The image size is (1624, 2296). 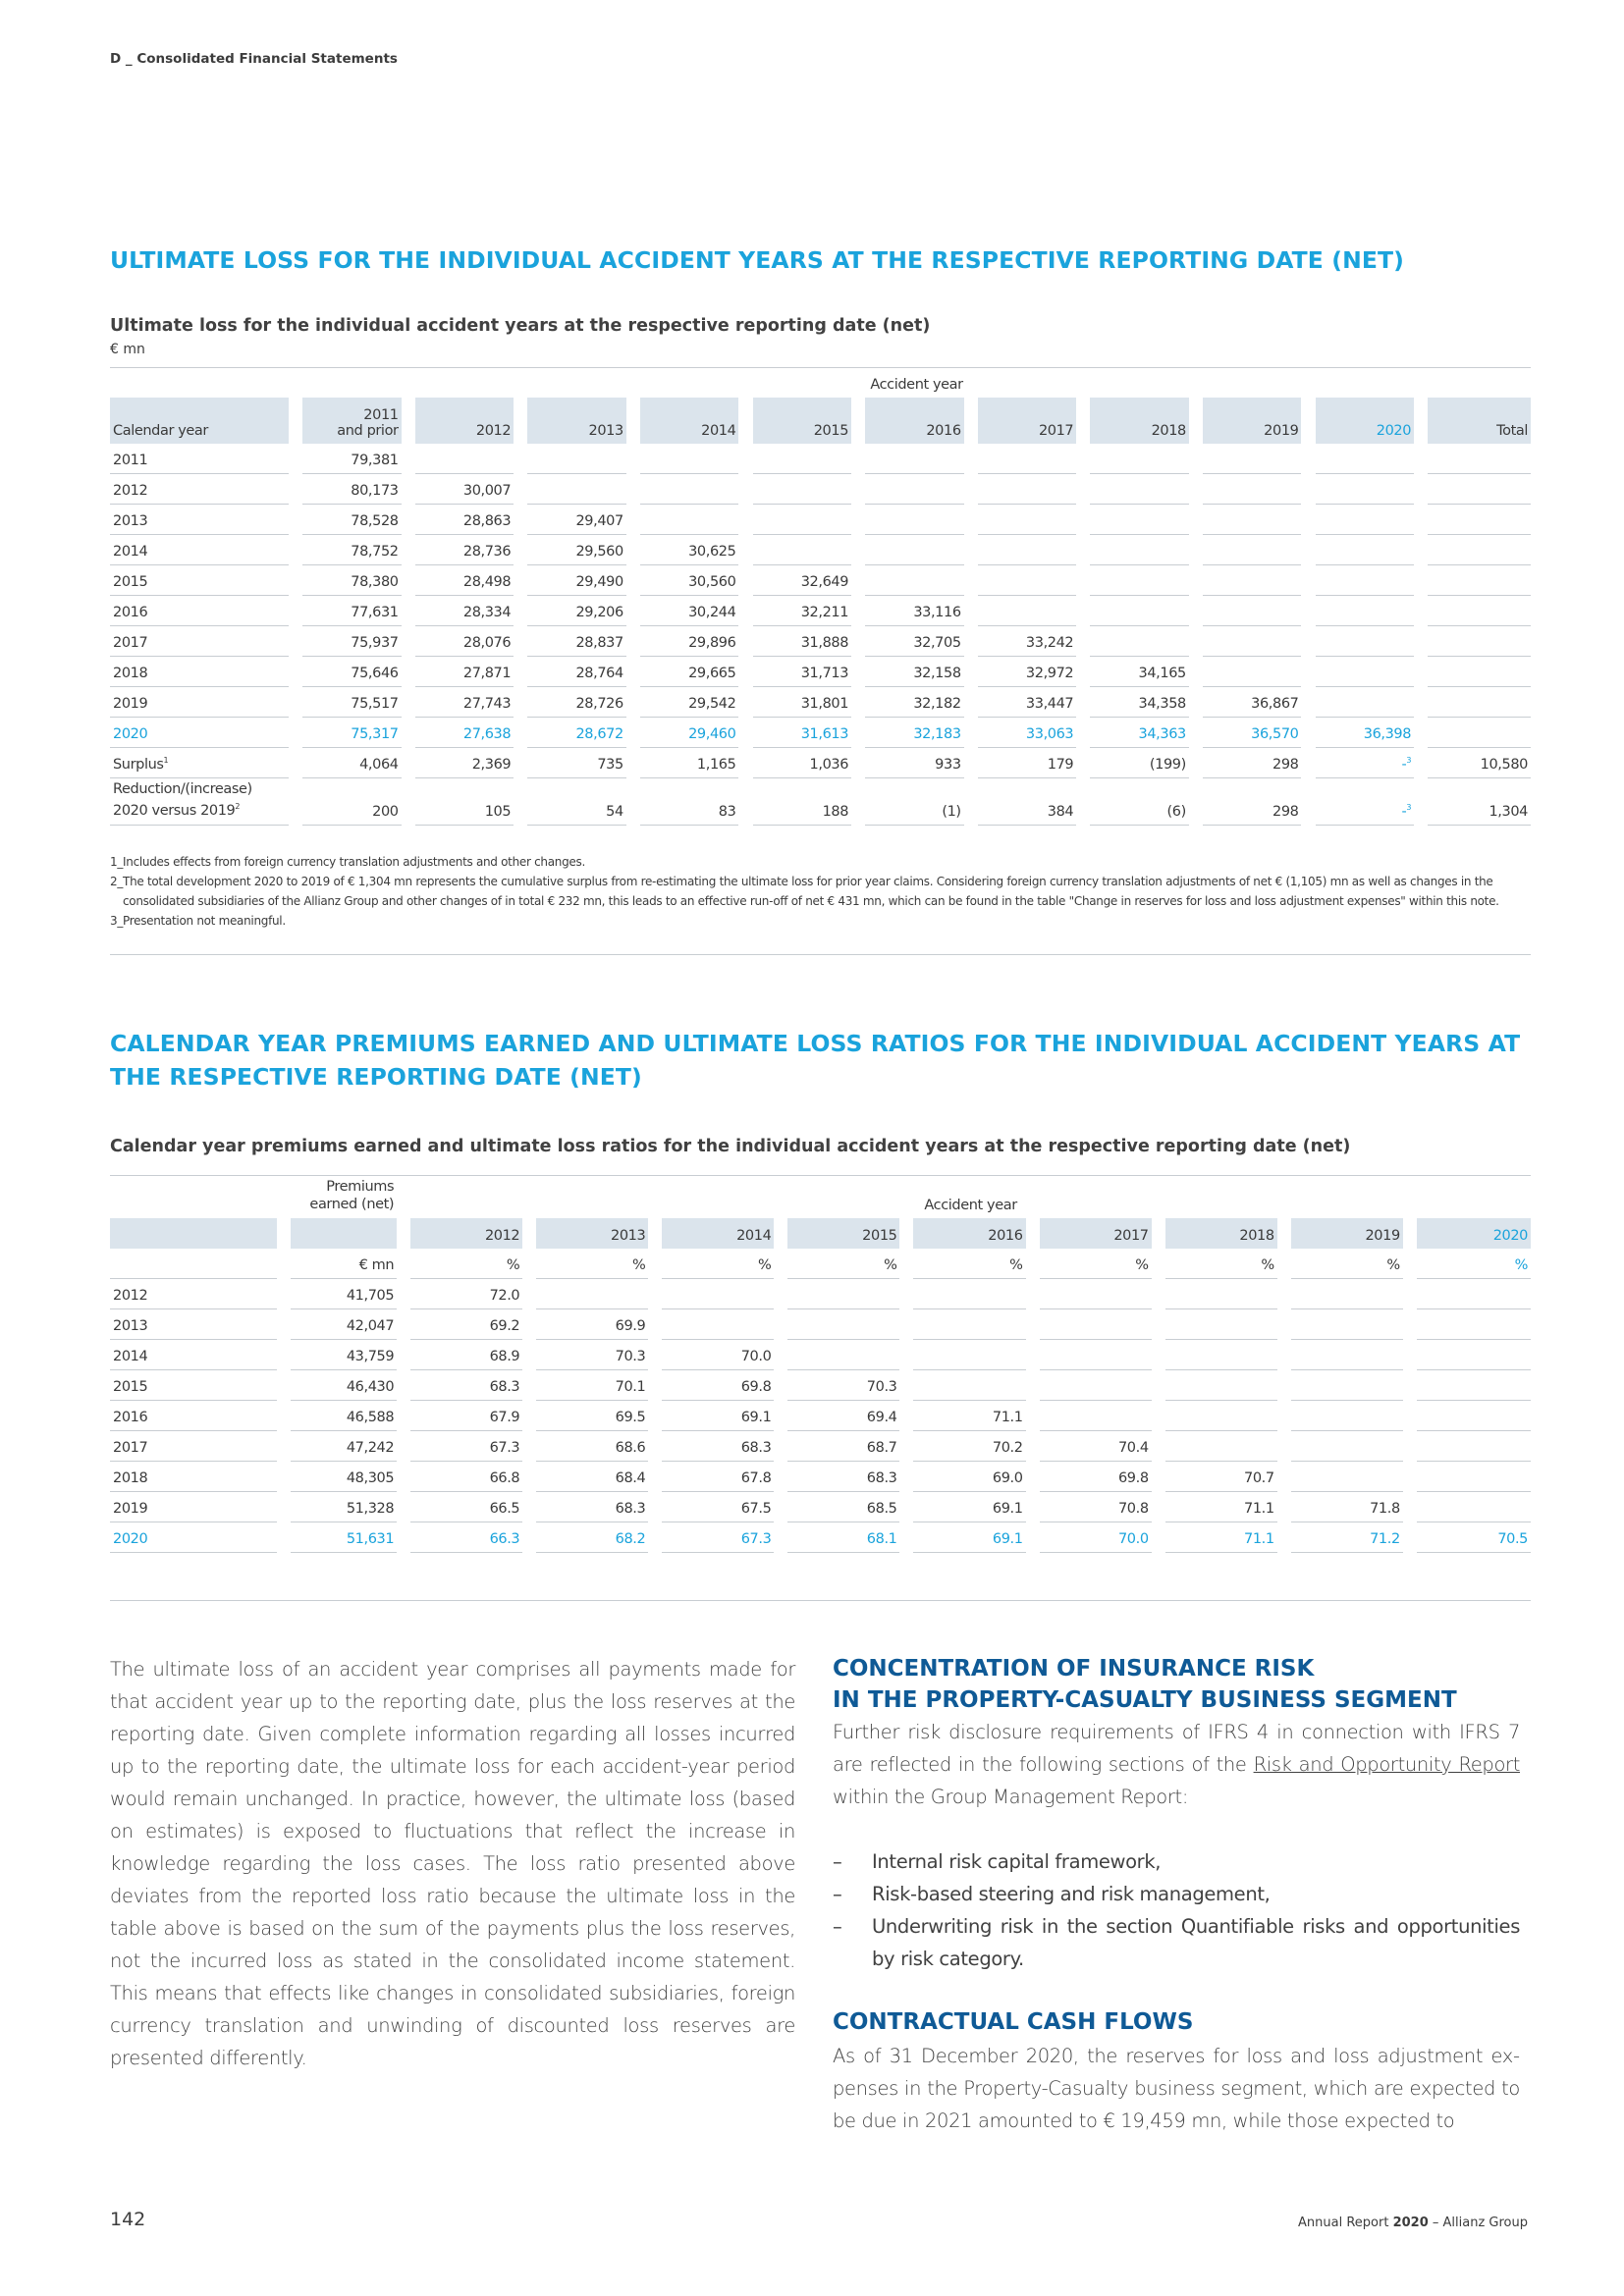 I want to click on premiums-header-line: Premiums, so click(x=360, y=1187).